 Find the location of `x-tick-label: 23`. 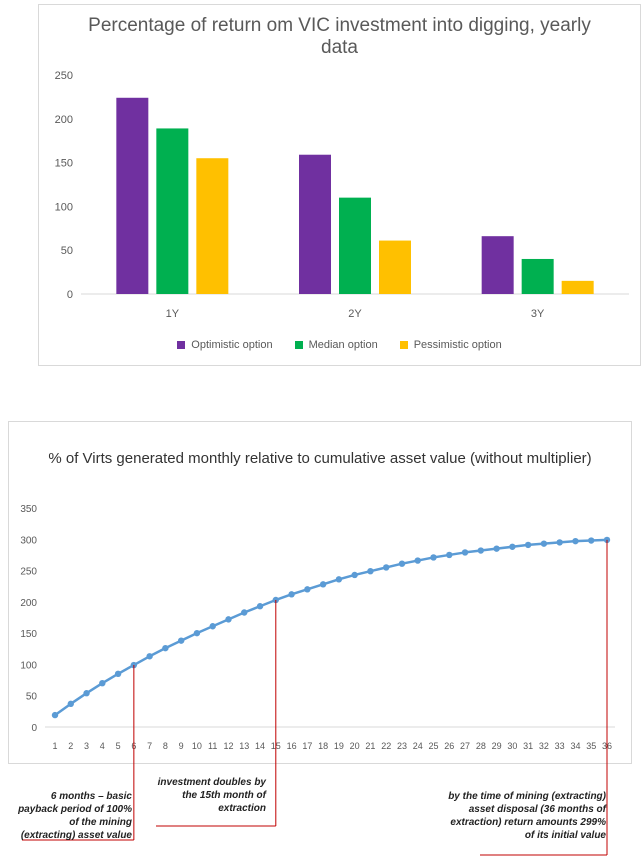

x-tick-label: 23 is located at coordinates (402, 746).